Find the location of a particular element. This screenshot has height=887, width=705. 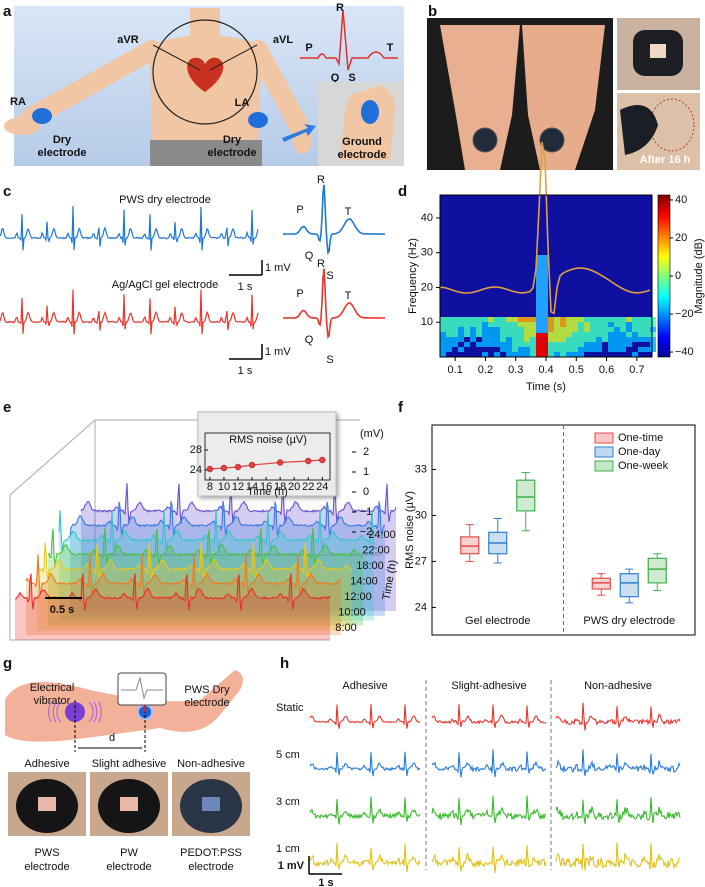

panel-label: d is located at coordinates (402, 191).